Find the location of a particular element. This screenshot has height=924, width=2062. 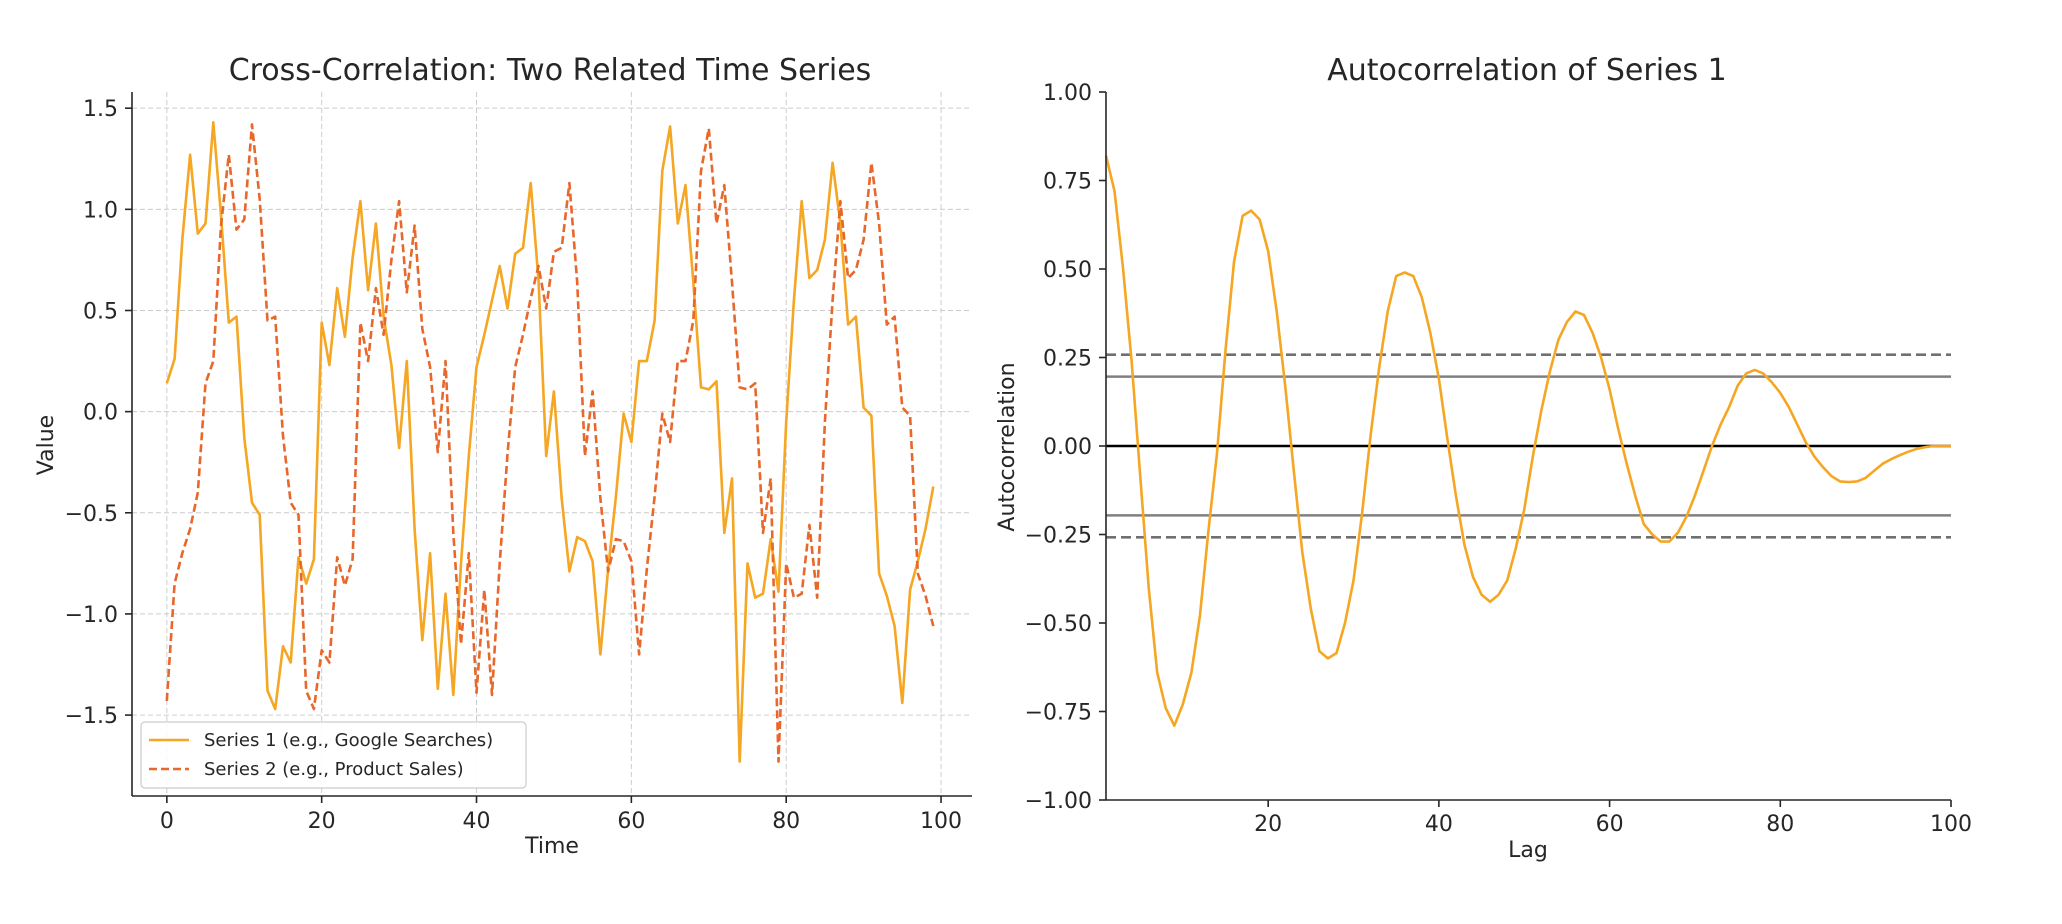

x-axis-label: Lag is located at coordinates (1528, 850).